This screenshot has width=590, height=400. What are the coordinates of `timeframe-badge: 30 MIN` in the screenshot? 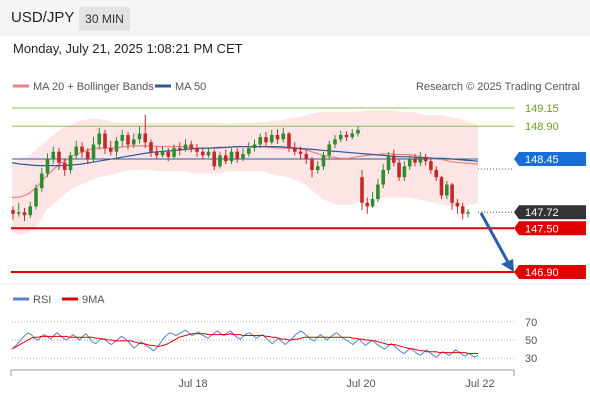 It's located at (104, 19).